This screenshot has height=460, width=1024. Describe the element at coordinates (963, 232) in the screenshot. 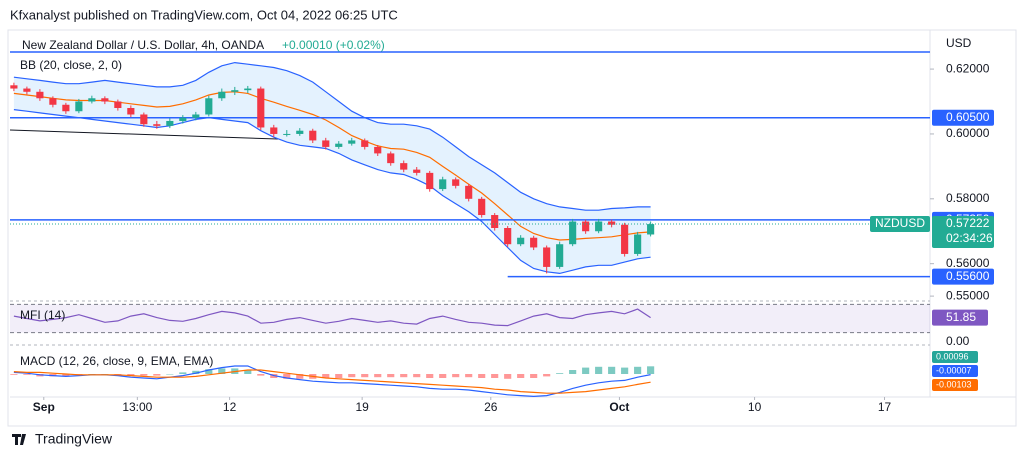

I see `last-price-box` at that location.